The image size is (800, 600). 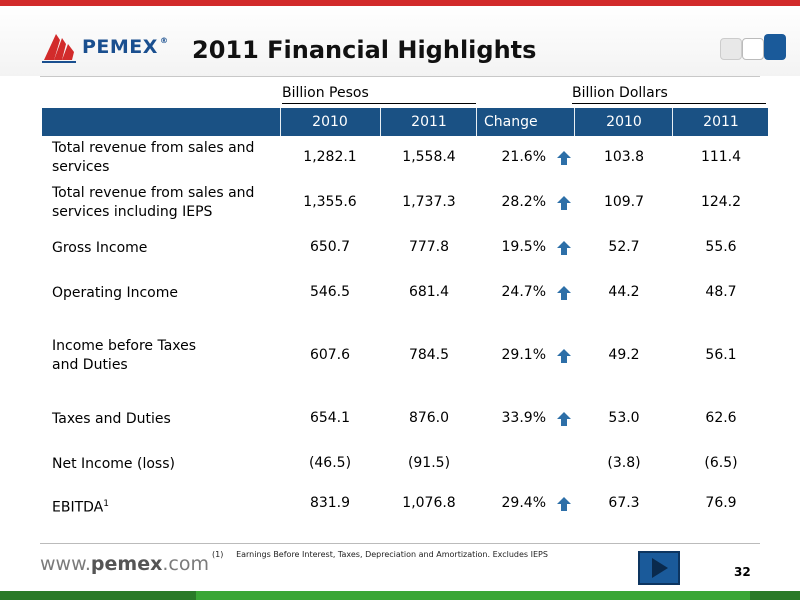 What do you see at coordinates (721, 247) in the screenshot?
I see `cell-d2011: 55.6` at bounding box center [721, 247].